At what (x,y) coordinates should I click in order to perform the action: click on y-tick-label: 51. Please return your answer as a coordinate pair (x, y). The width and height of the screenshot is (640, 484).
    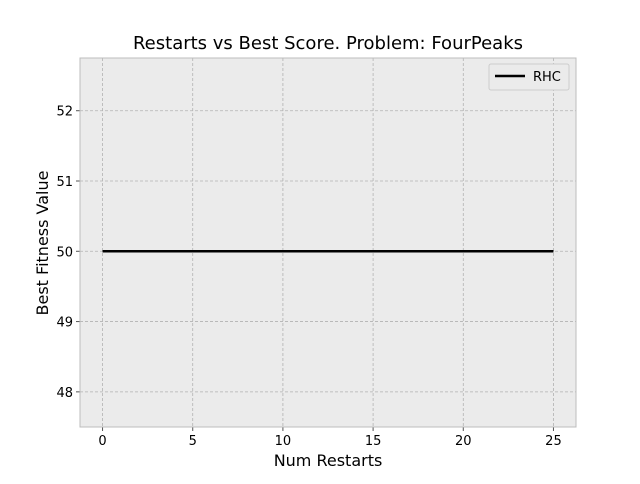
    Looking at the image, I should click on (64, 182).